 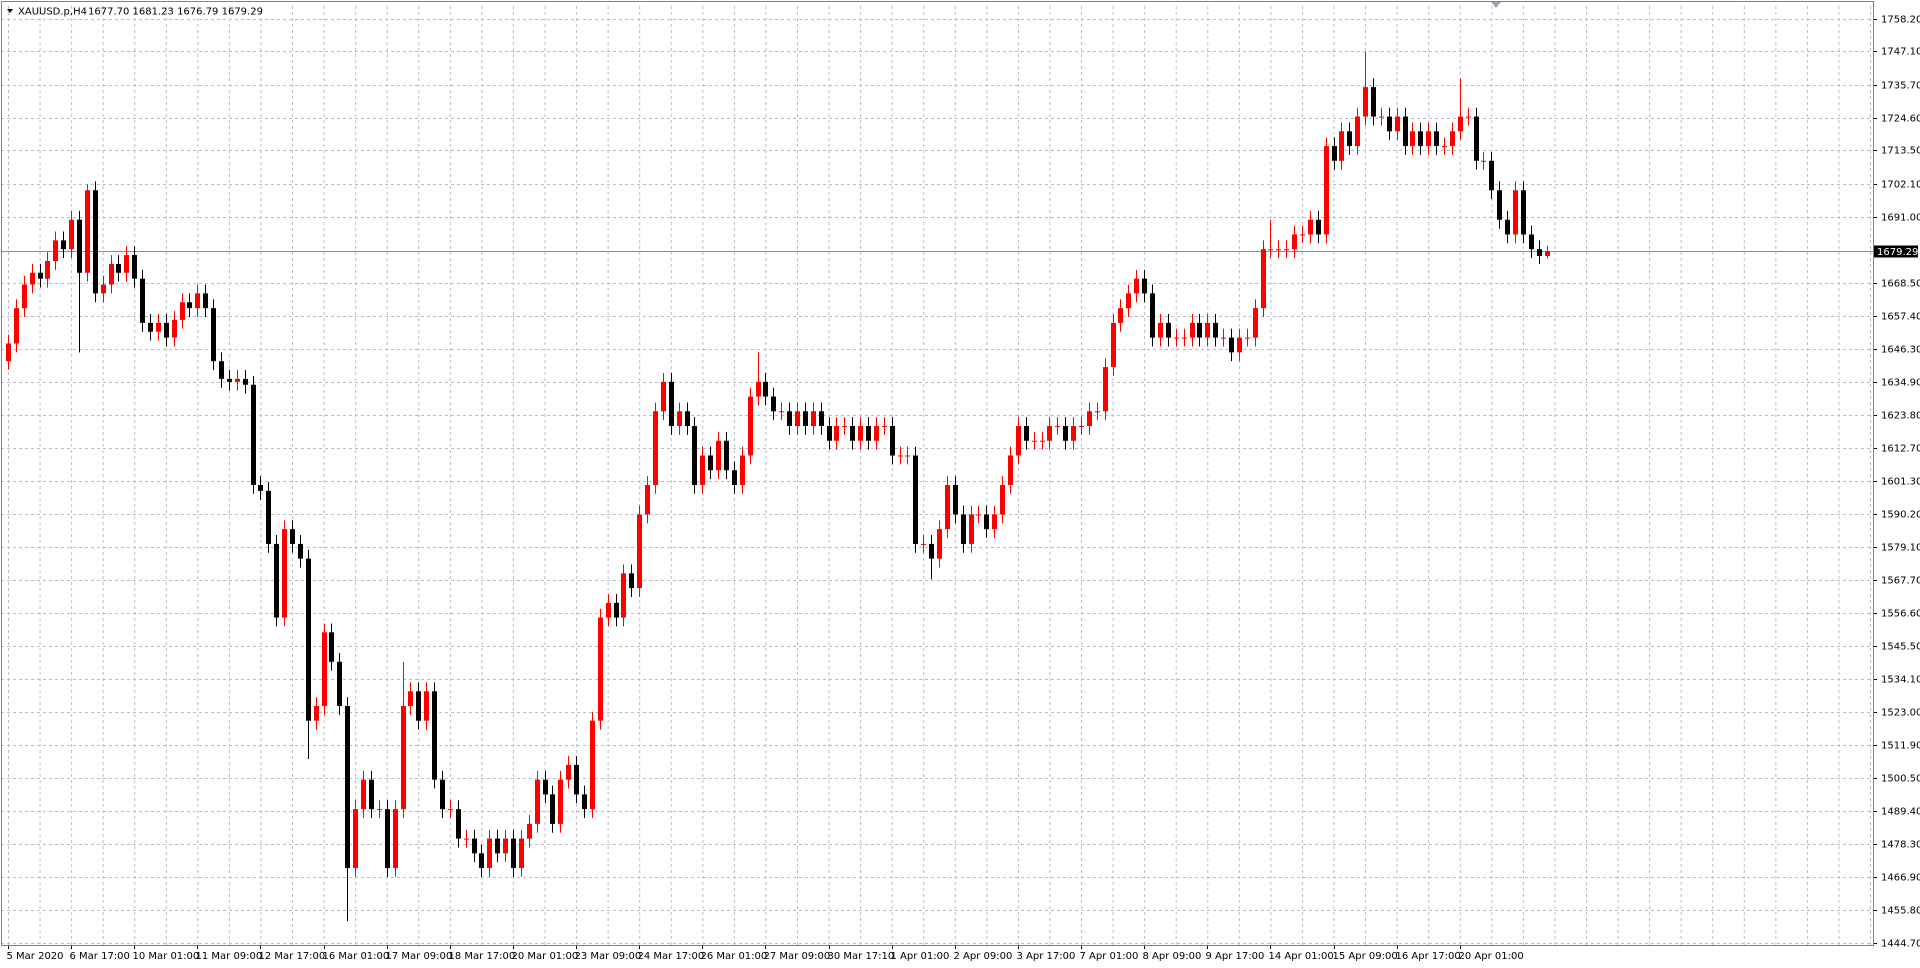 What do you see at coordinates (1496, 5) in the screenshot?
I see `shift-marker` at bounding box center [1496, 5].